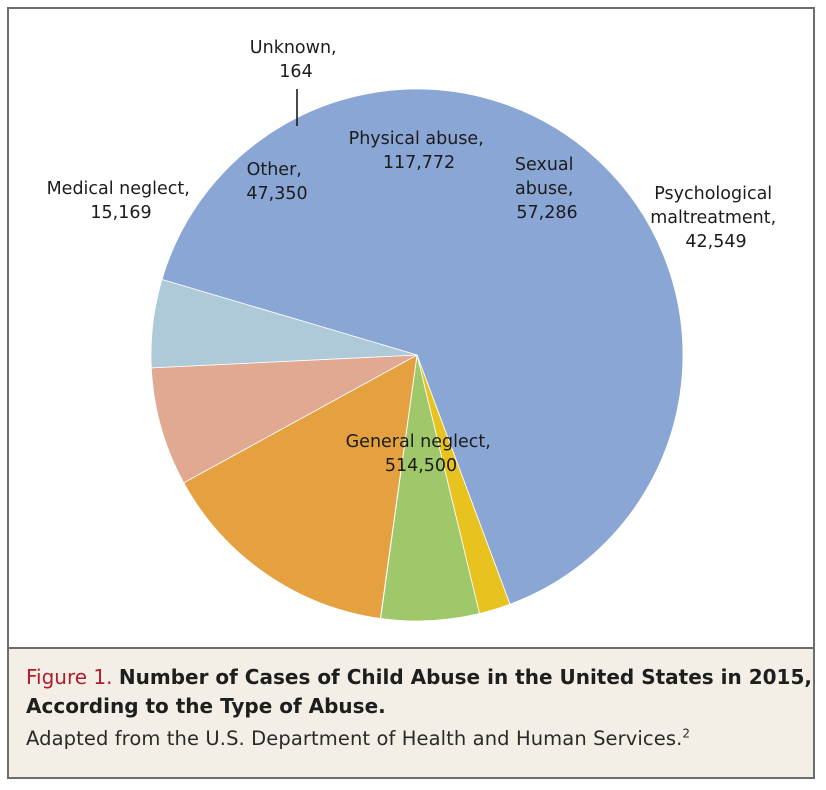  Describe the element at coordinates (546, 213) in the screenshot. I see `label-sexual-value: 57,286` at that location.